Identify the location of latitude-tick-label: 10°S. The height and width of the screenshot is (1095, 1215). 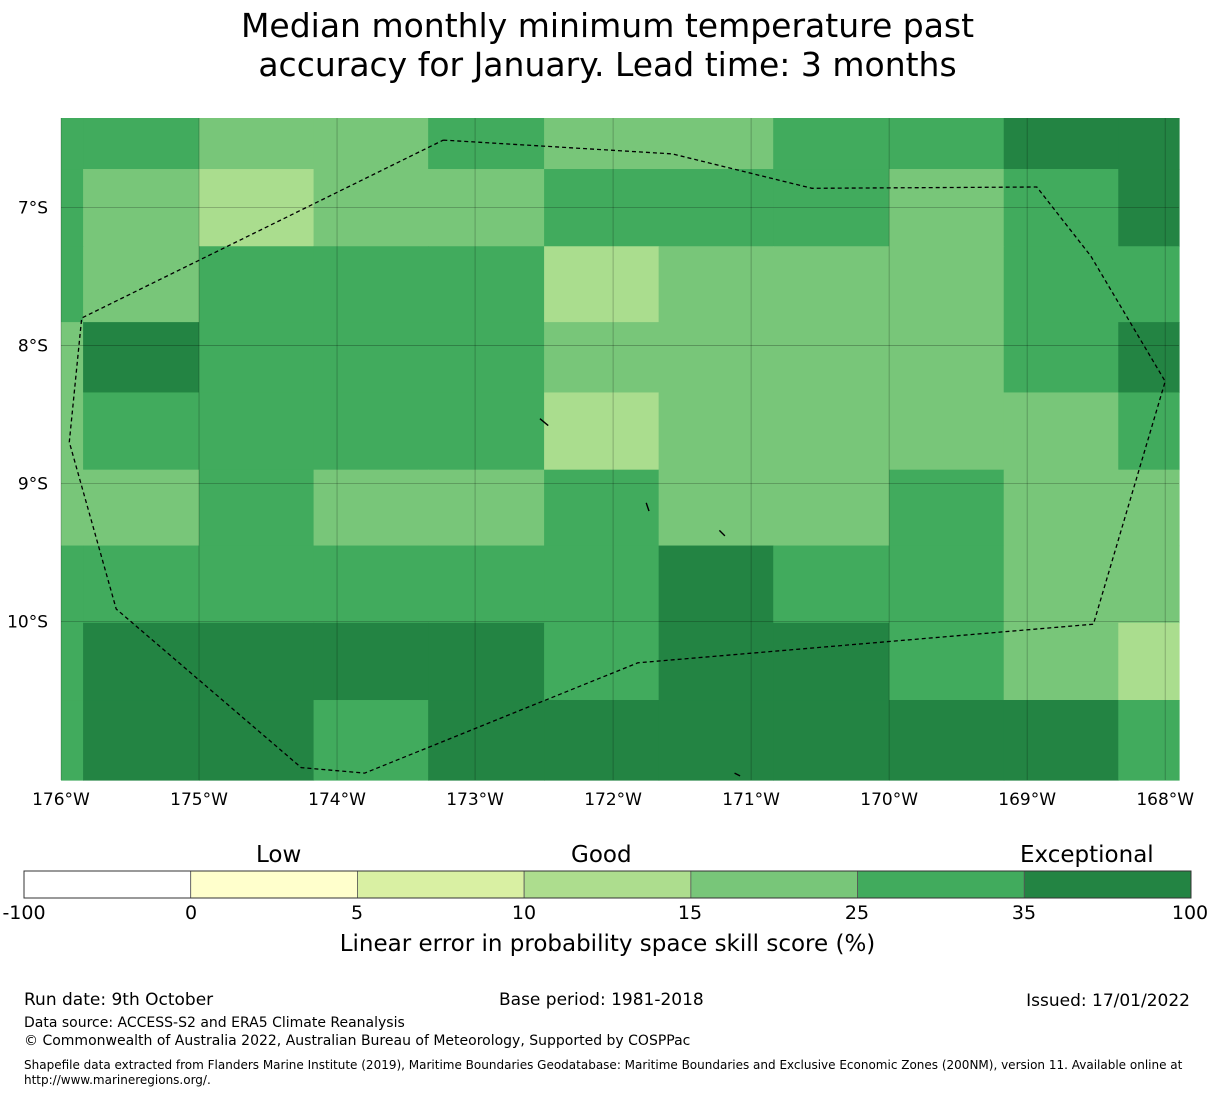
(27, 622).